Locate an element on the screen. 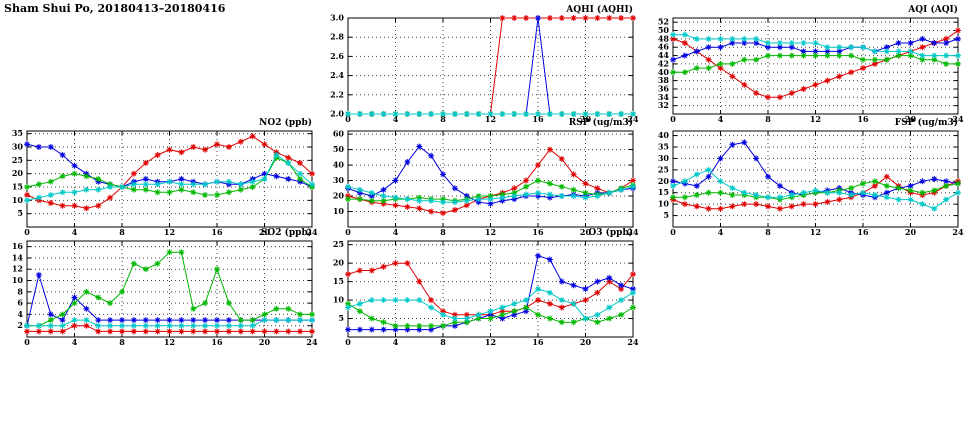 This screenshot has width=975, height=447. svg-text: 48 is located at coordinates (664, 38).